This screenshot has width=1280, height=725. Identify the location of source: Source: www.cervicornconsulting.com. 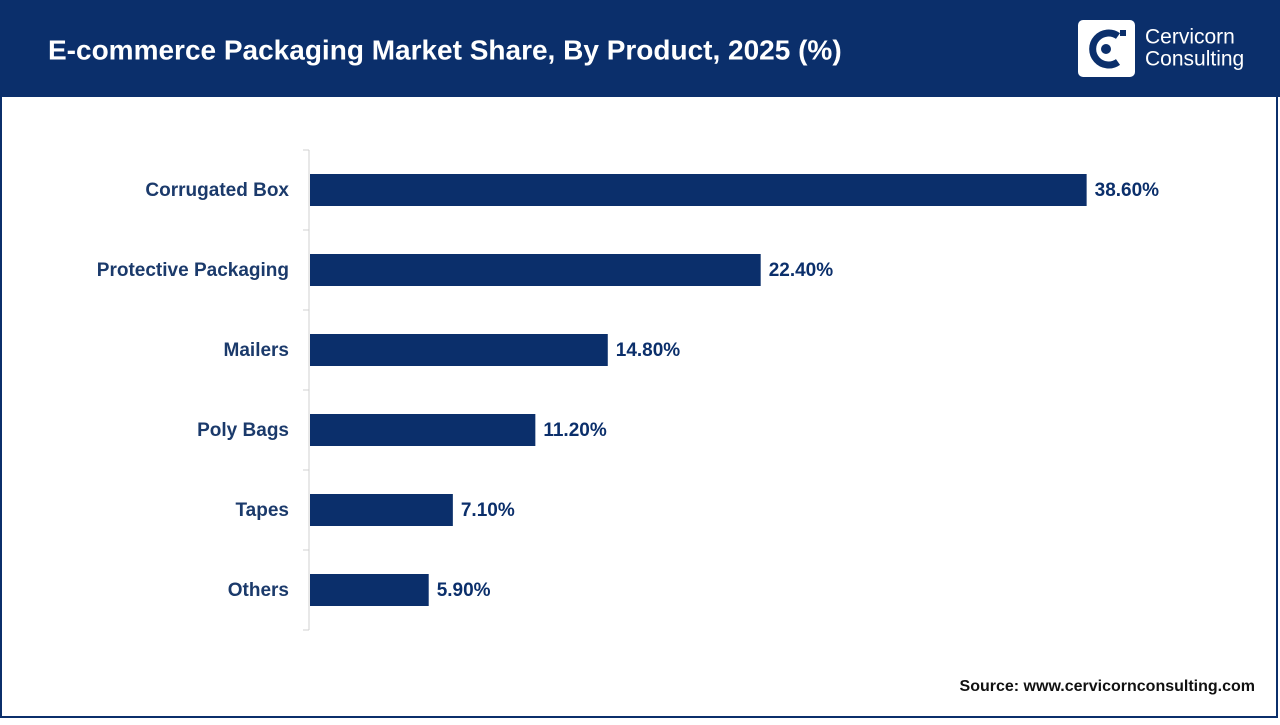
(1107, 686).